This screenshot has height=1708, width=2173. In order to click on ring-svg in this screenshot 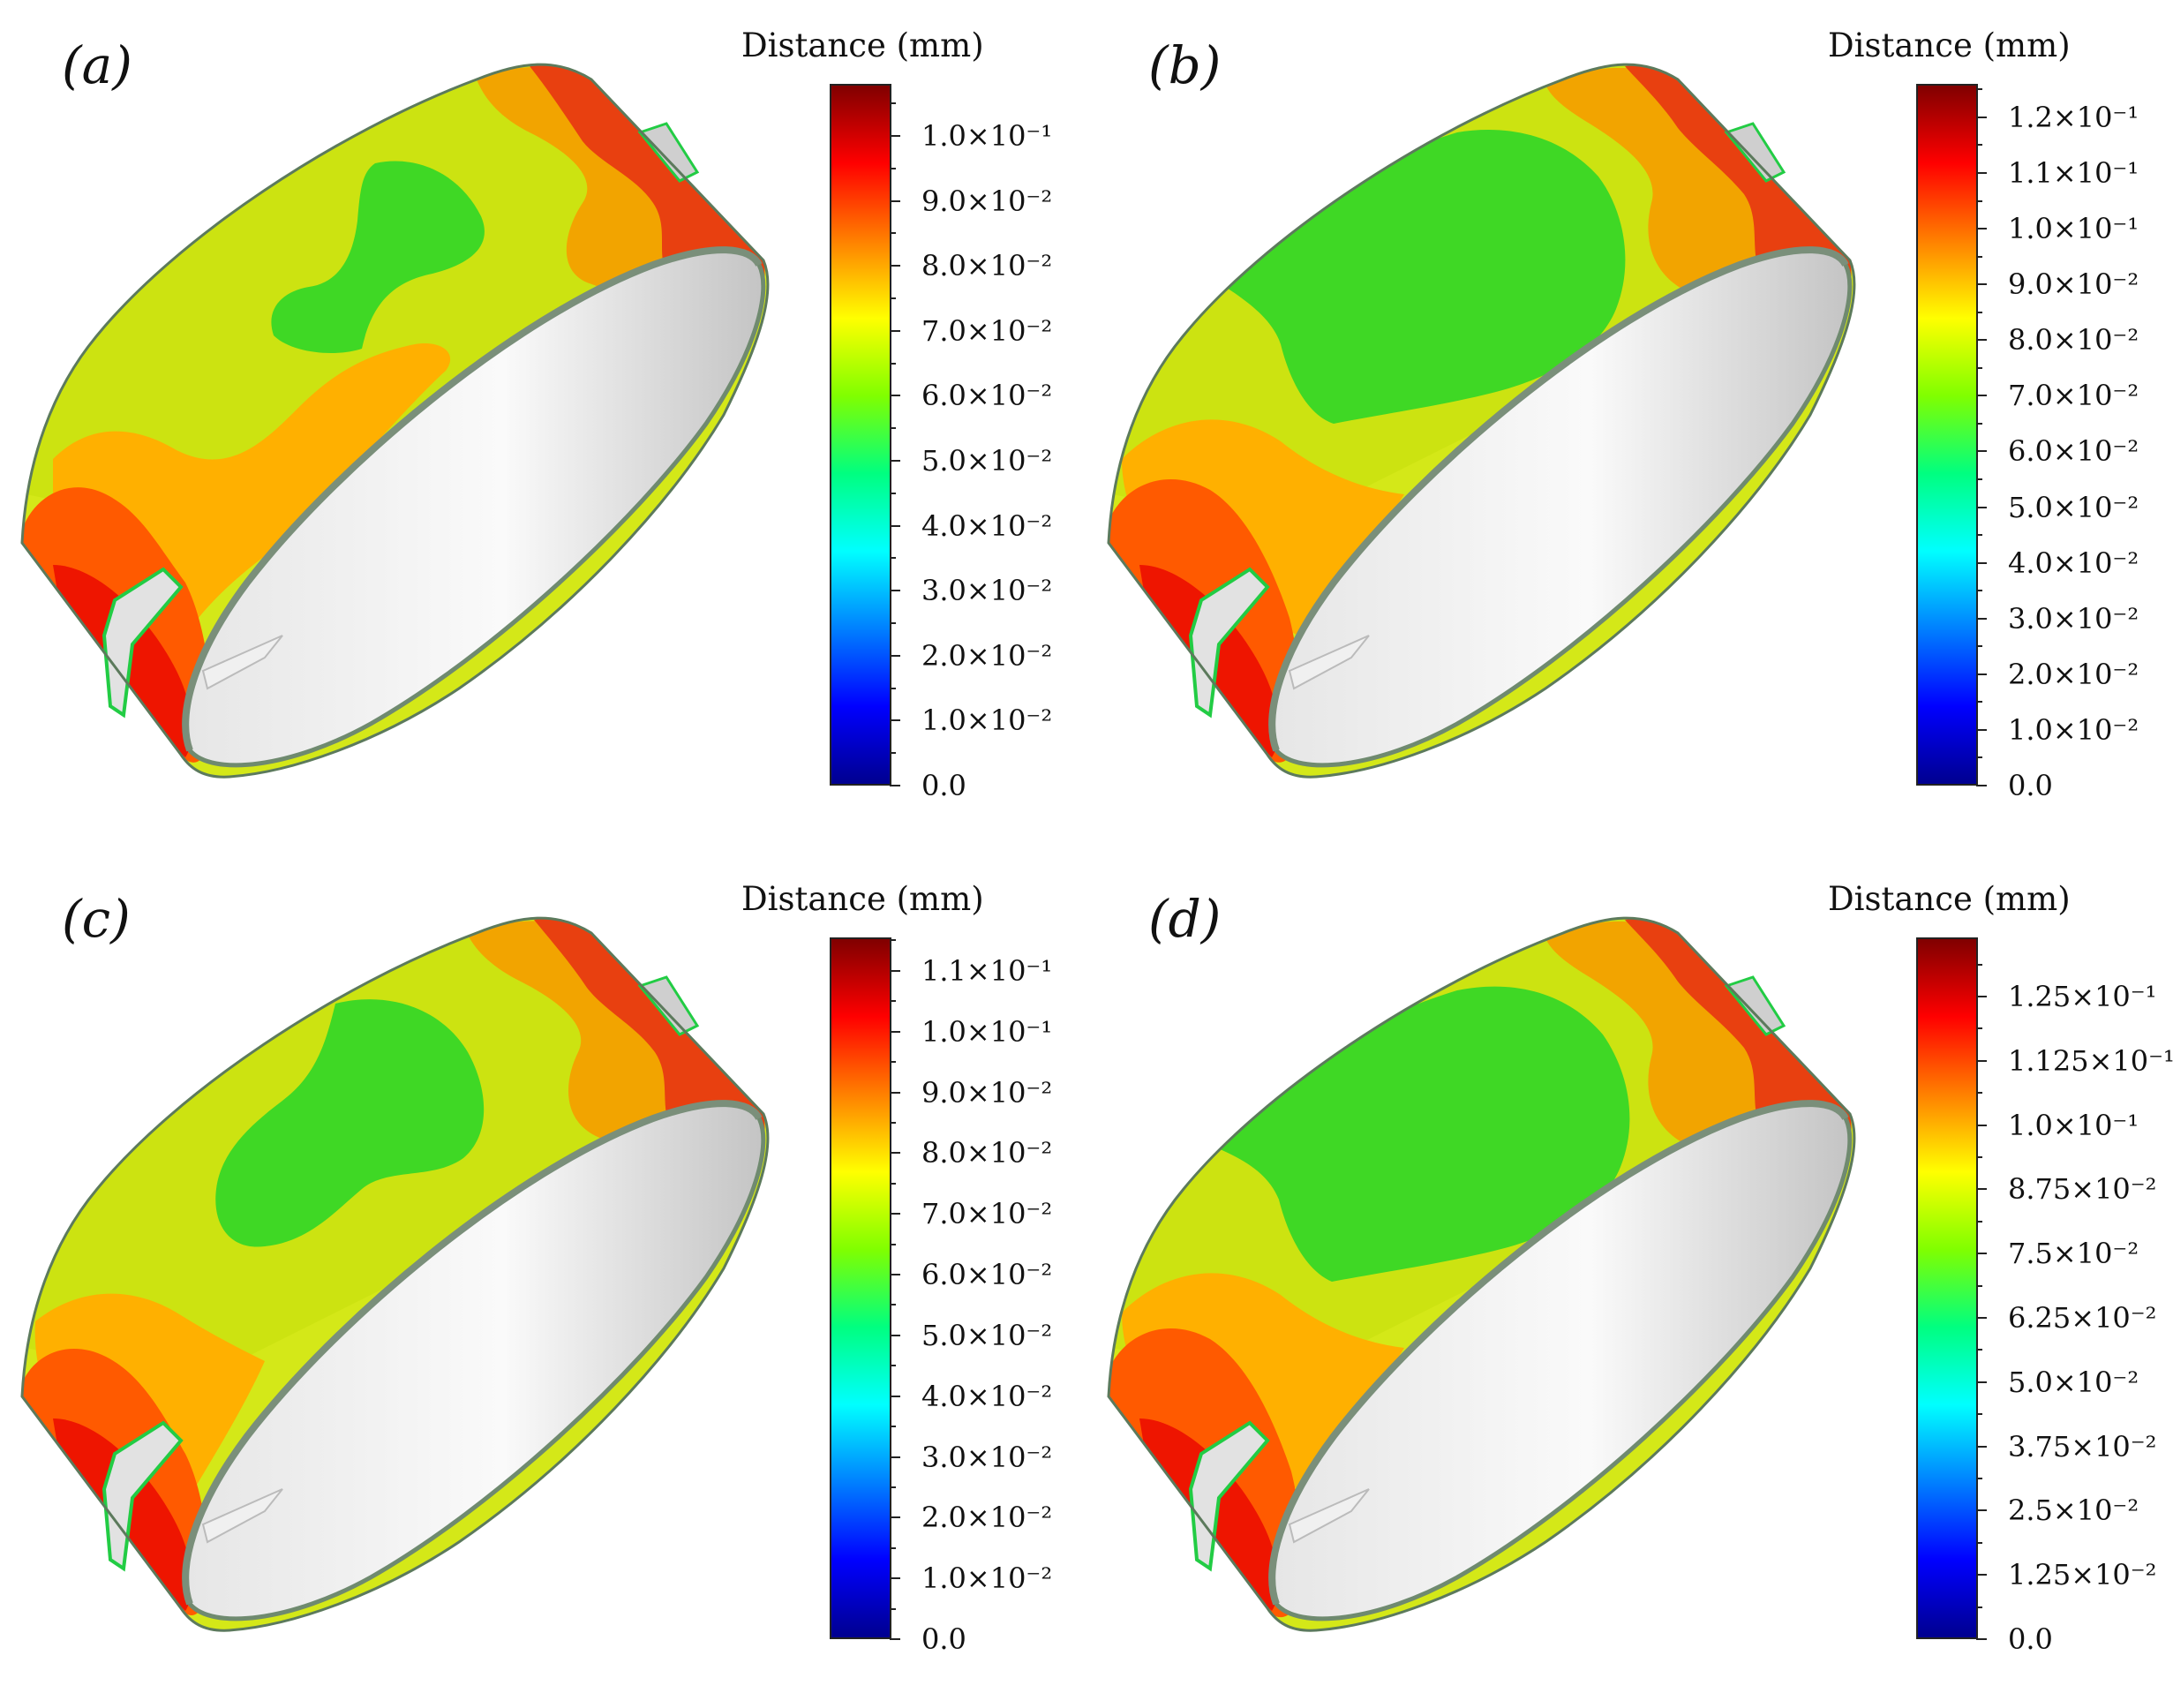, I will do `click(1481, 421)`.